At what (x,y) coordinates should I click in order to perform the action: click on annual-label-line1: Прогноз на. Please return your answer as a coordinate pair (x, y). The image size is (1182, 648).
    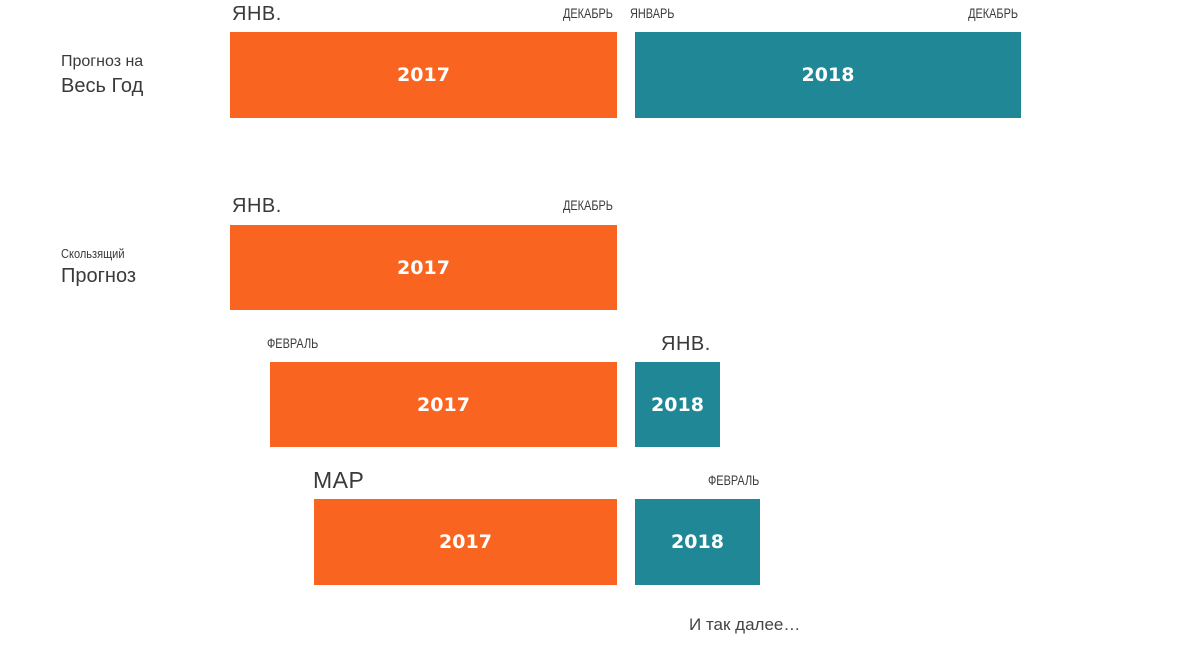
    Looking at the image, I should click on (102, 61).